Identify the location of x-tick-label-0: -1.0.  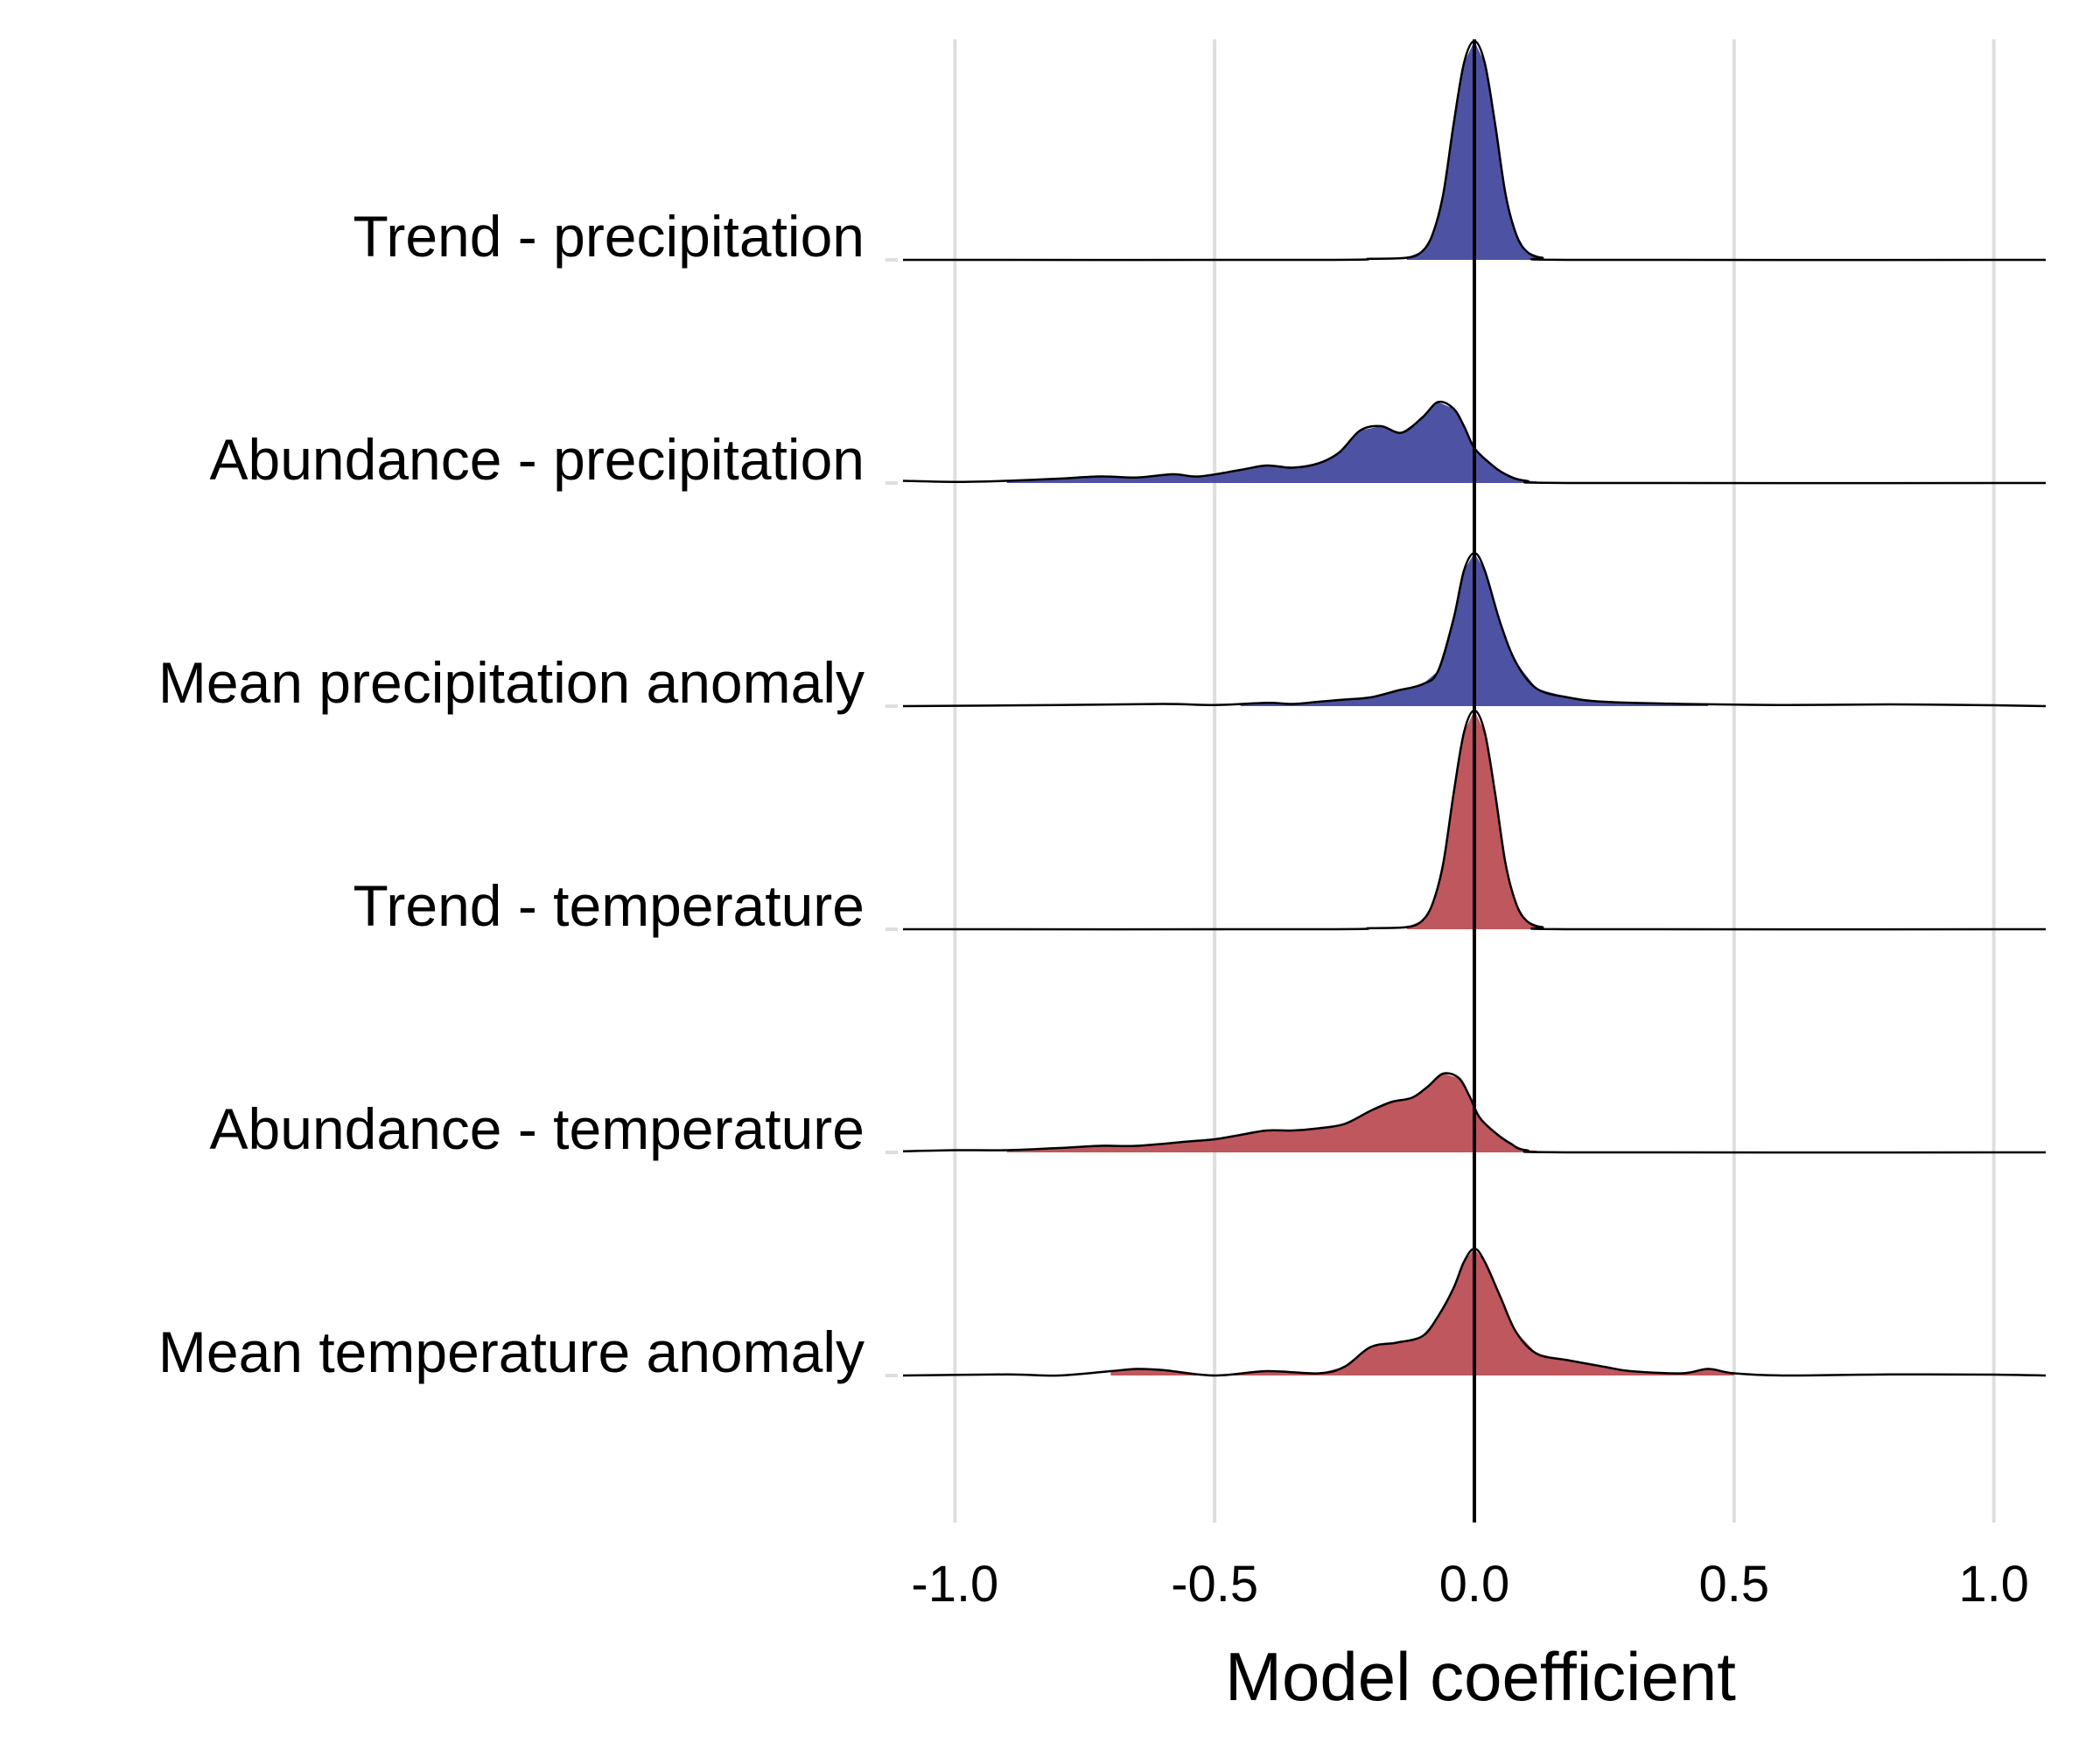
(954, 1584).